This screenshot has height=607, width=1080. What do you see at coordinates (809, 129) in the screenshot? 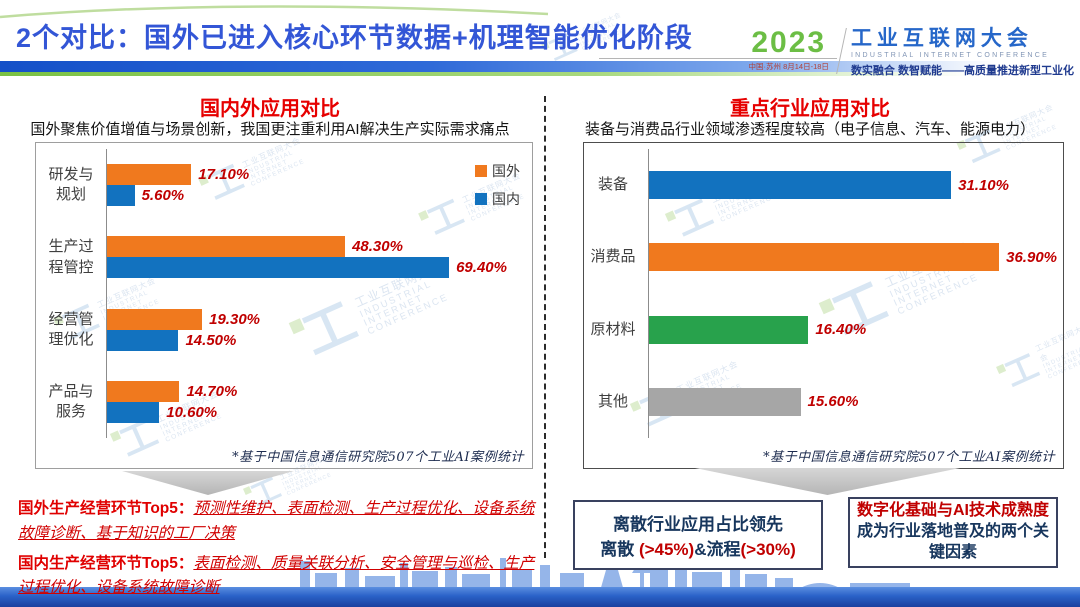
I see `right-panel-subtitle: 装备与消费品行业领域渗透程度较高（电子信息、汽车、能源电力）` at bounding box center [809, 129].